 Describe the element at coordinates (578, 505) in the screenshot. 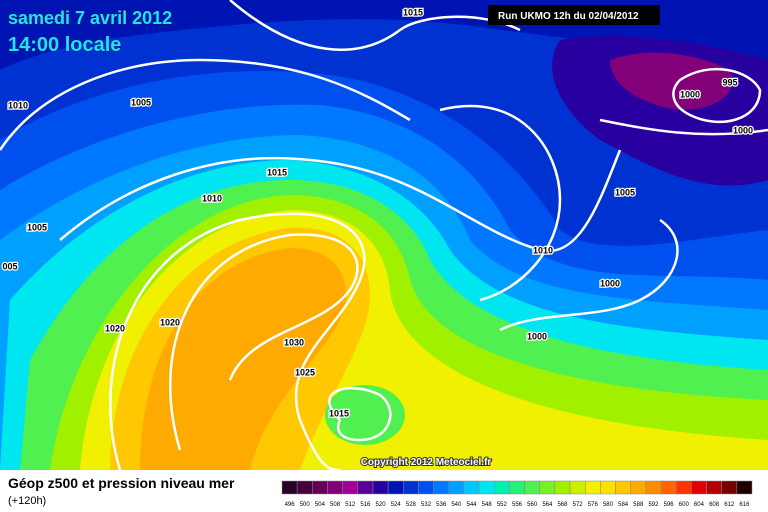

I see `scale-label: 572` at that location.